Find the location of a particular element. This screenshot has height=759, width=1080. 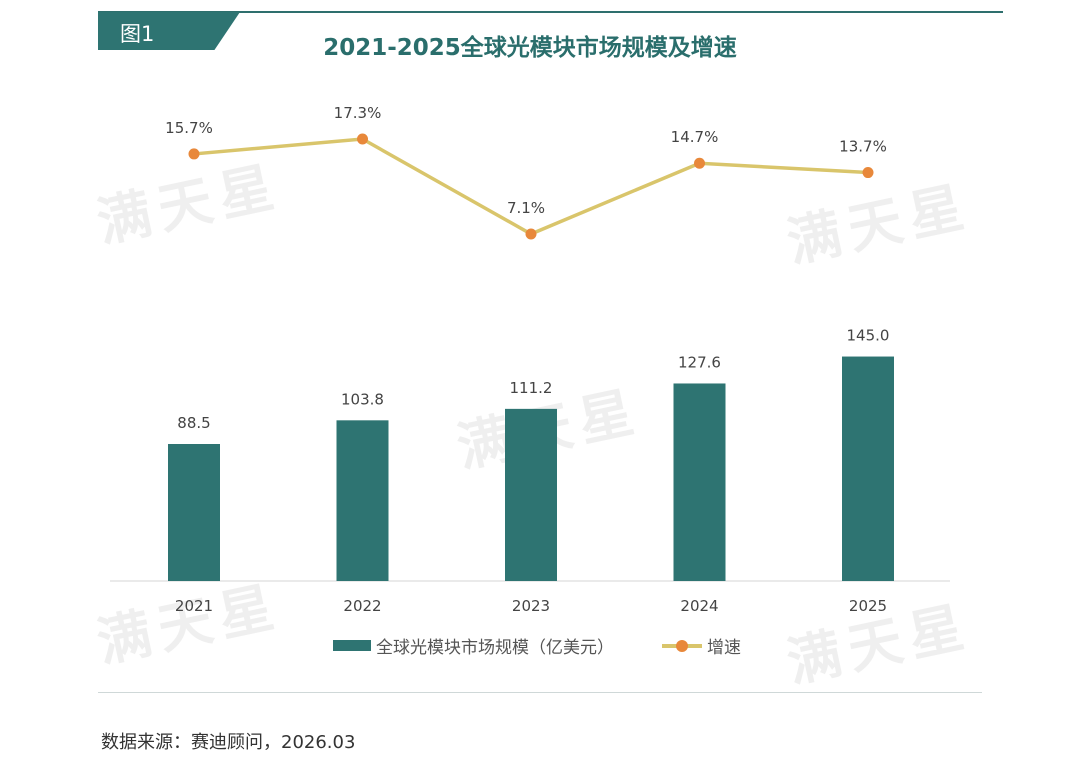

figure-label-tab: 图1 is located at coordinates (169, 31).